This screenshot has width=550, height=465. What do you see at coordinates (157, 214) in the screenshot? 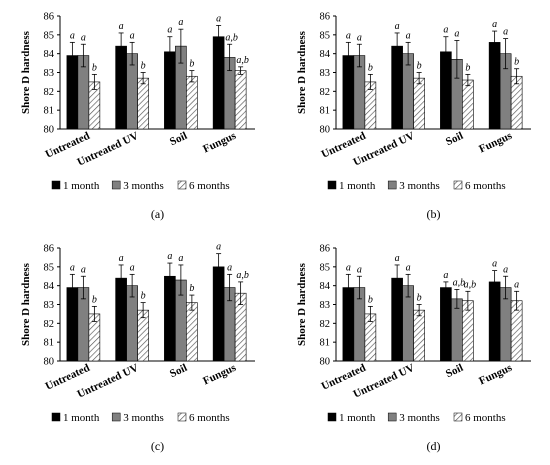
I see `panel-label: (a)` at bounding box center [157, 214].